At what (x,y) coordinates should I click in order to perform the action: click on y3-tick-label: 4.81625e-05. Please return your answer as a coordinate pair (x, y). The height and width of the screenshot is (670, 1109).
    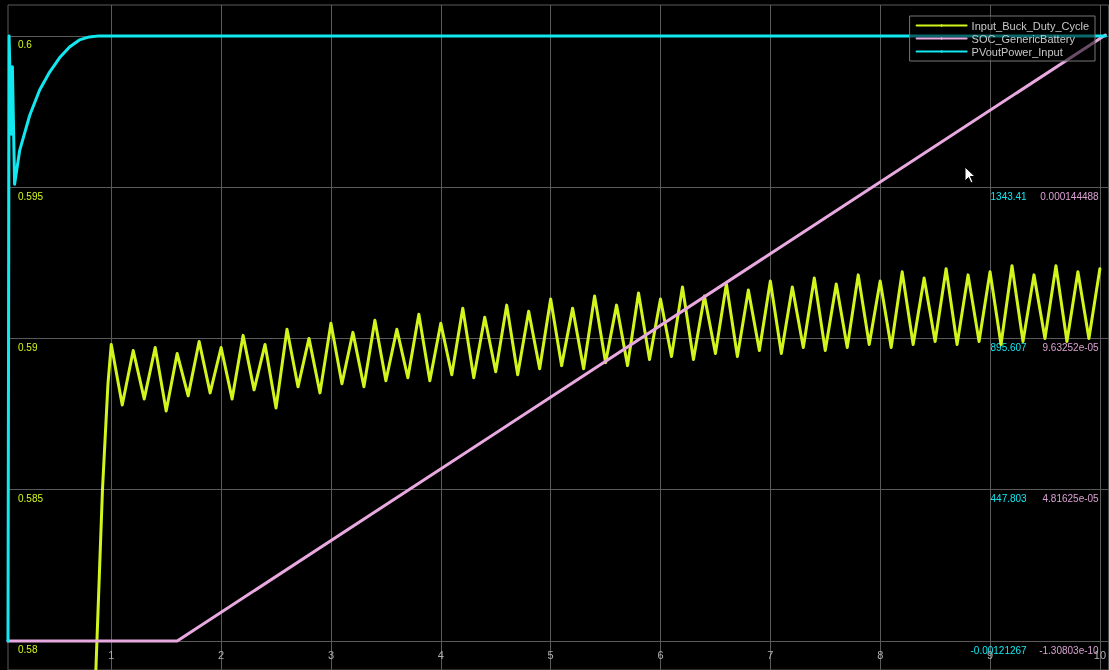
    Looking at the image, I should click on (1071, 499).